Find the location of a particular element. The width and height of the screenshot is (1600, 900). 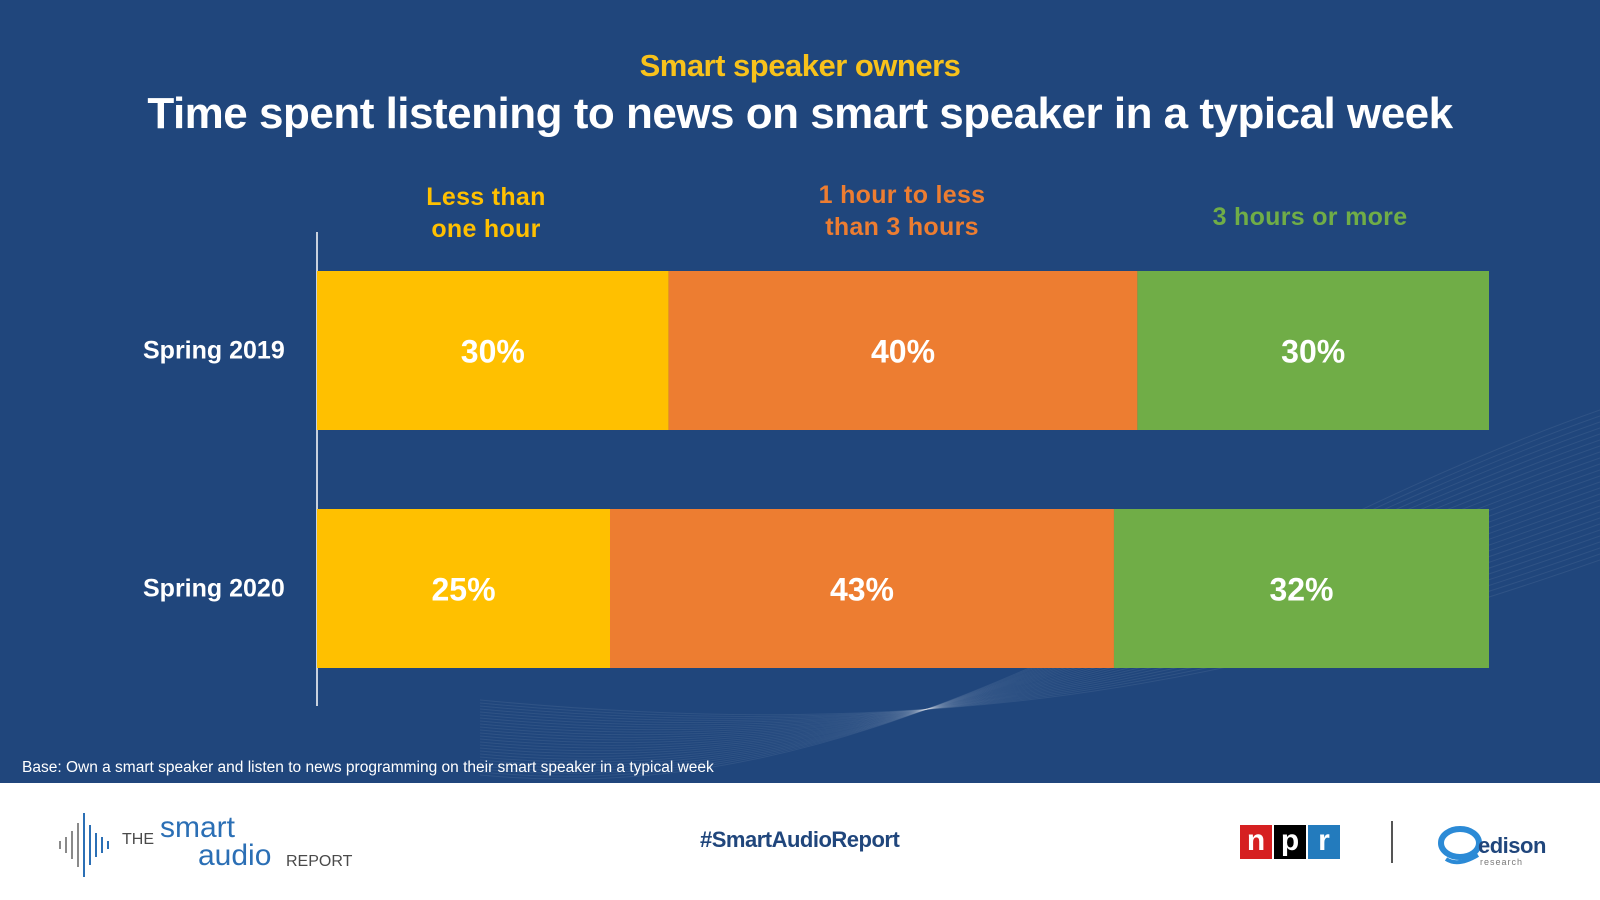

npr-logo: n p r is located at coordinates (1291, 842).